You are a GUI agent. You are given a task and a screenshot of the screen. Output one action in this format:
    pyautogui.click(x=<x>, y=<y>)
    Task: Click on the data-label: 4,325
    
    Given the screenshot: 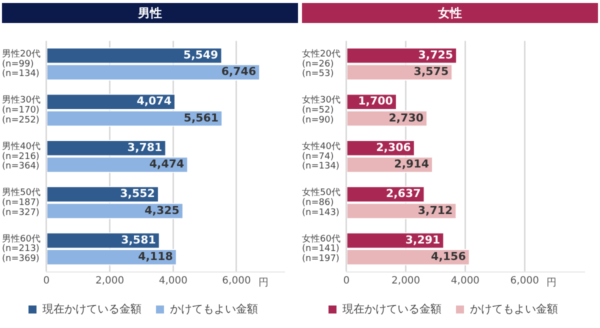 What is the action you would take?
    pyautogui.click(x=162, y=210)
    